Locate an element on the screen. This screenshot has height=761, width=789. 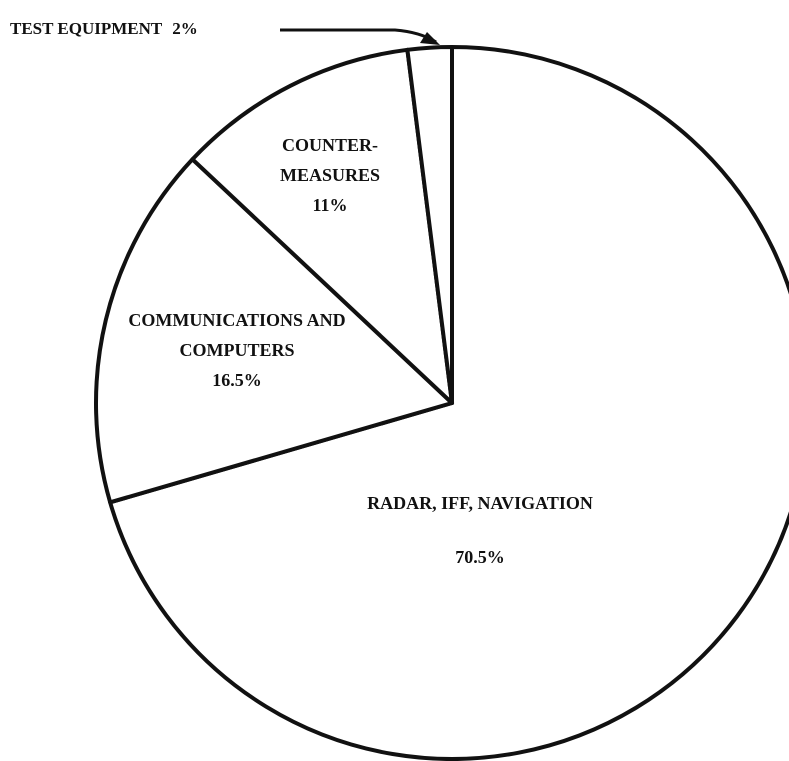
slice-label: COUNTER-MEASURES 11% is located at coordinates (330, 175).